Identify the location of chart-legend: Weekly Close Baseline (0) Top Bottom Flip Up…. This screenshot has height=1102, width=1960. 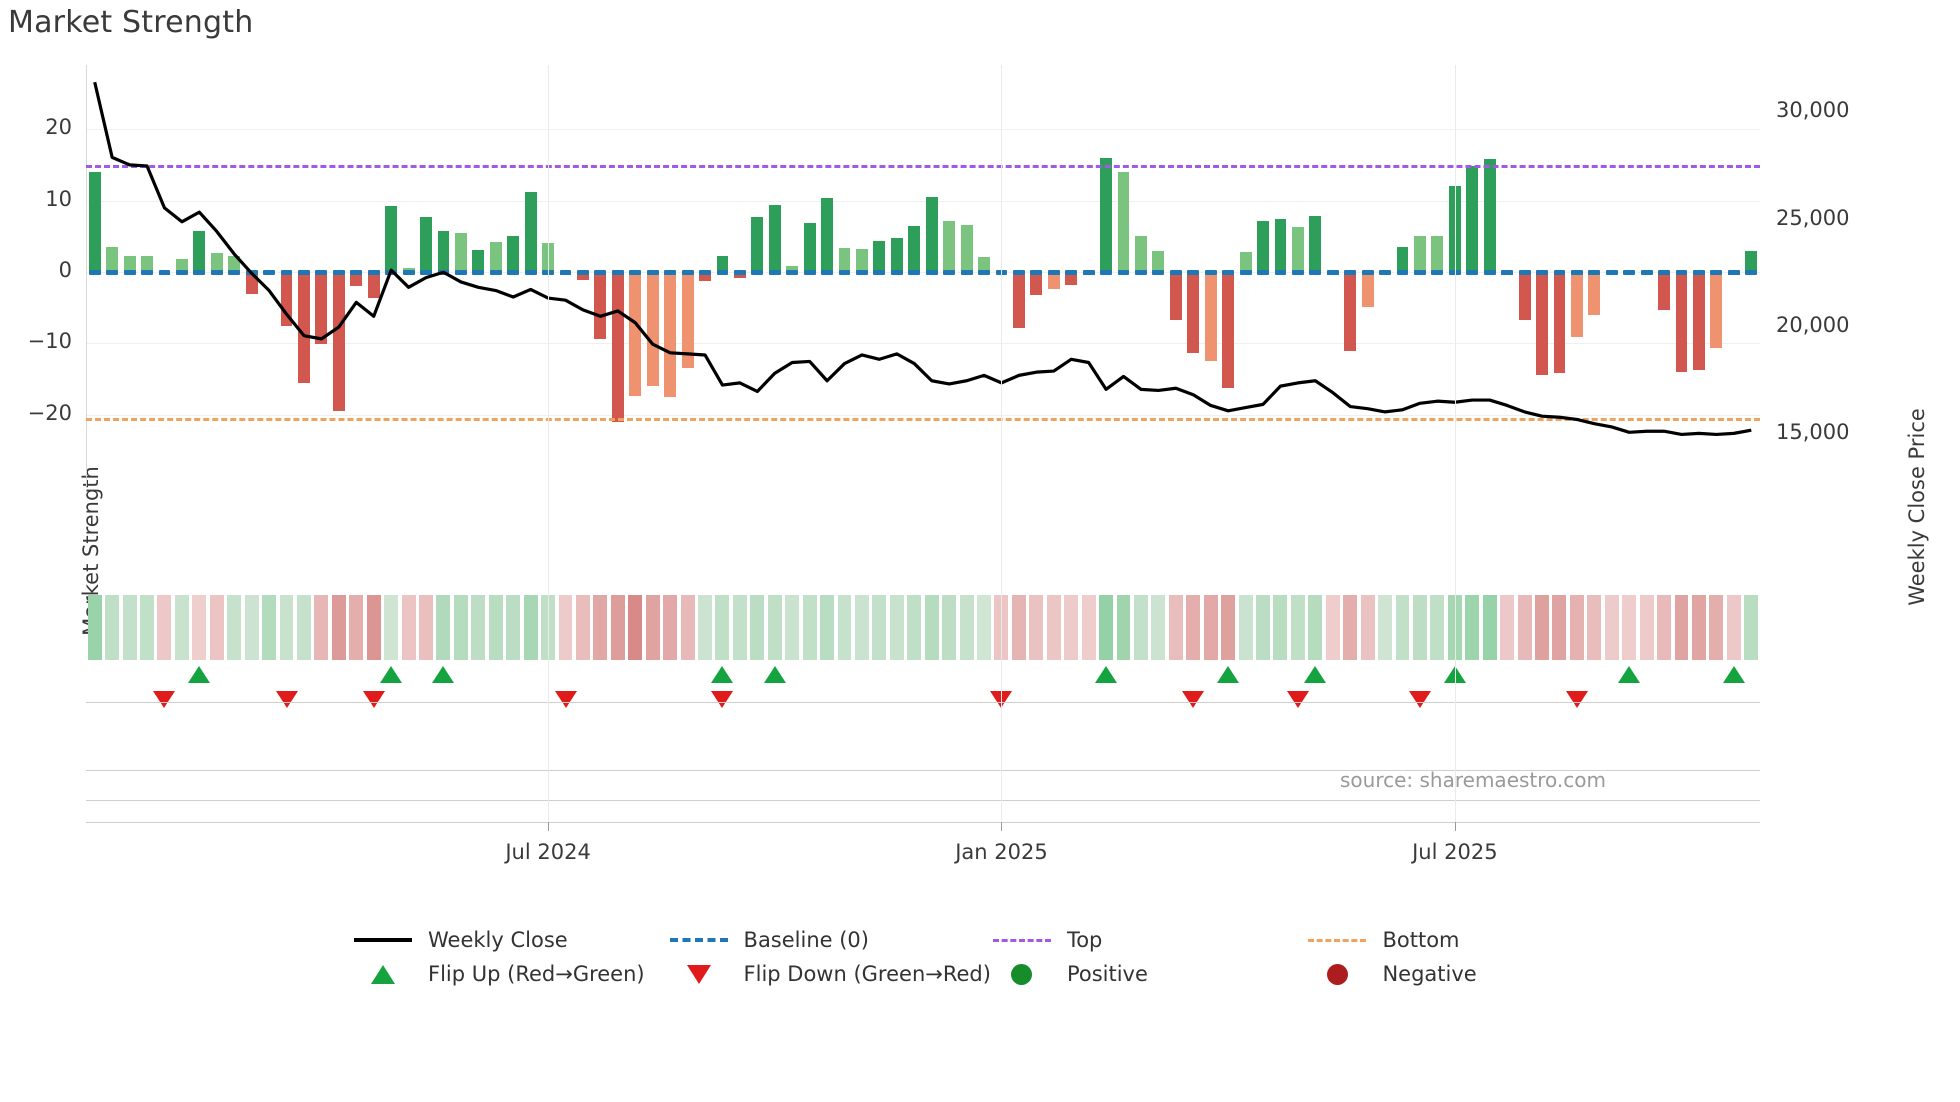
(987, 957).